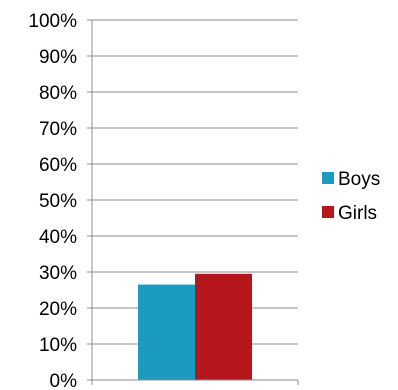 This screenshot has height=390, width=398. What do you see at coordinates (58, 165) in the screenshot?
I see `y-tick-label: 60%` at bounding box center [58, 165].